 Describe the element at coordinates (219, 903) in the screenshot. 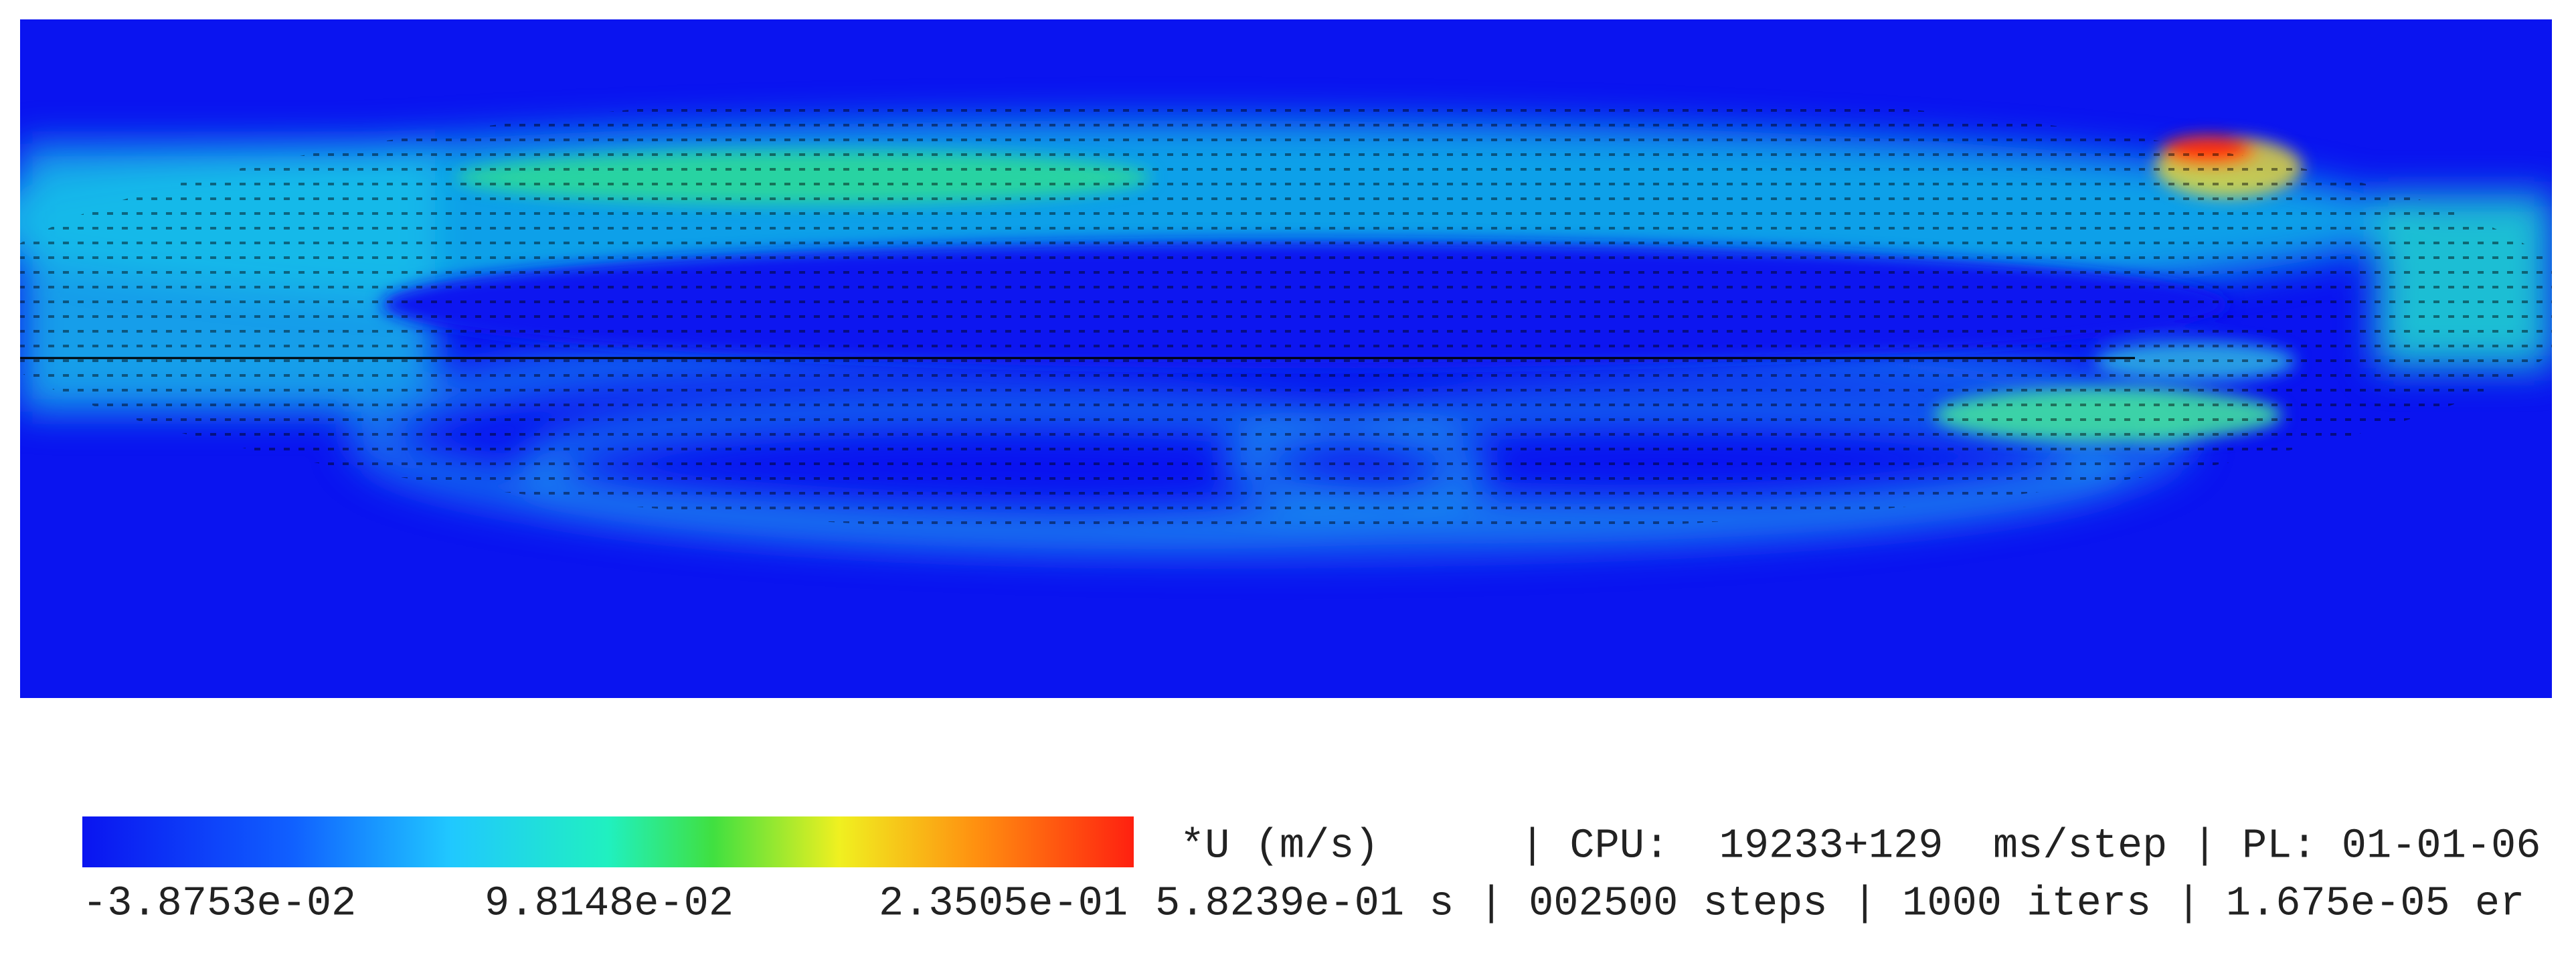

I see `colorbar-tick: -3.8753e-02` at that location.